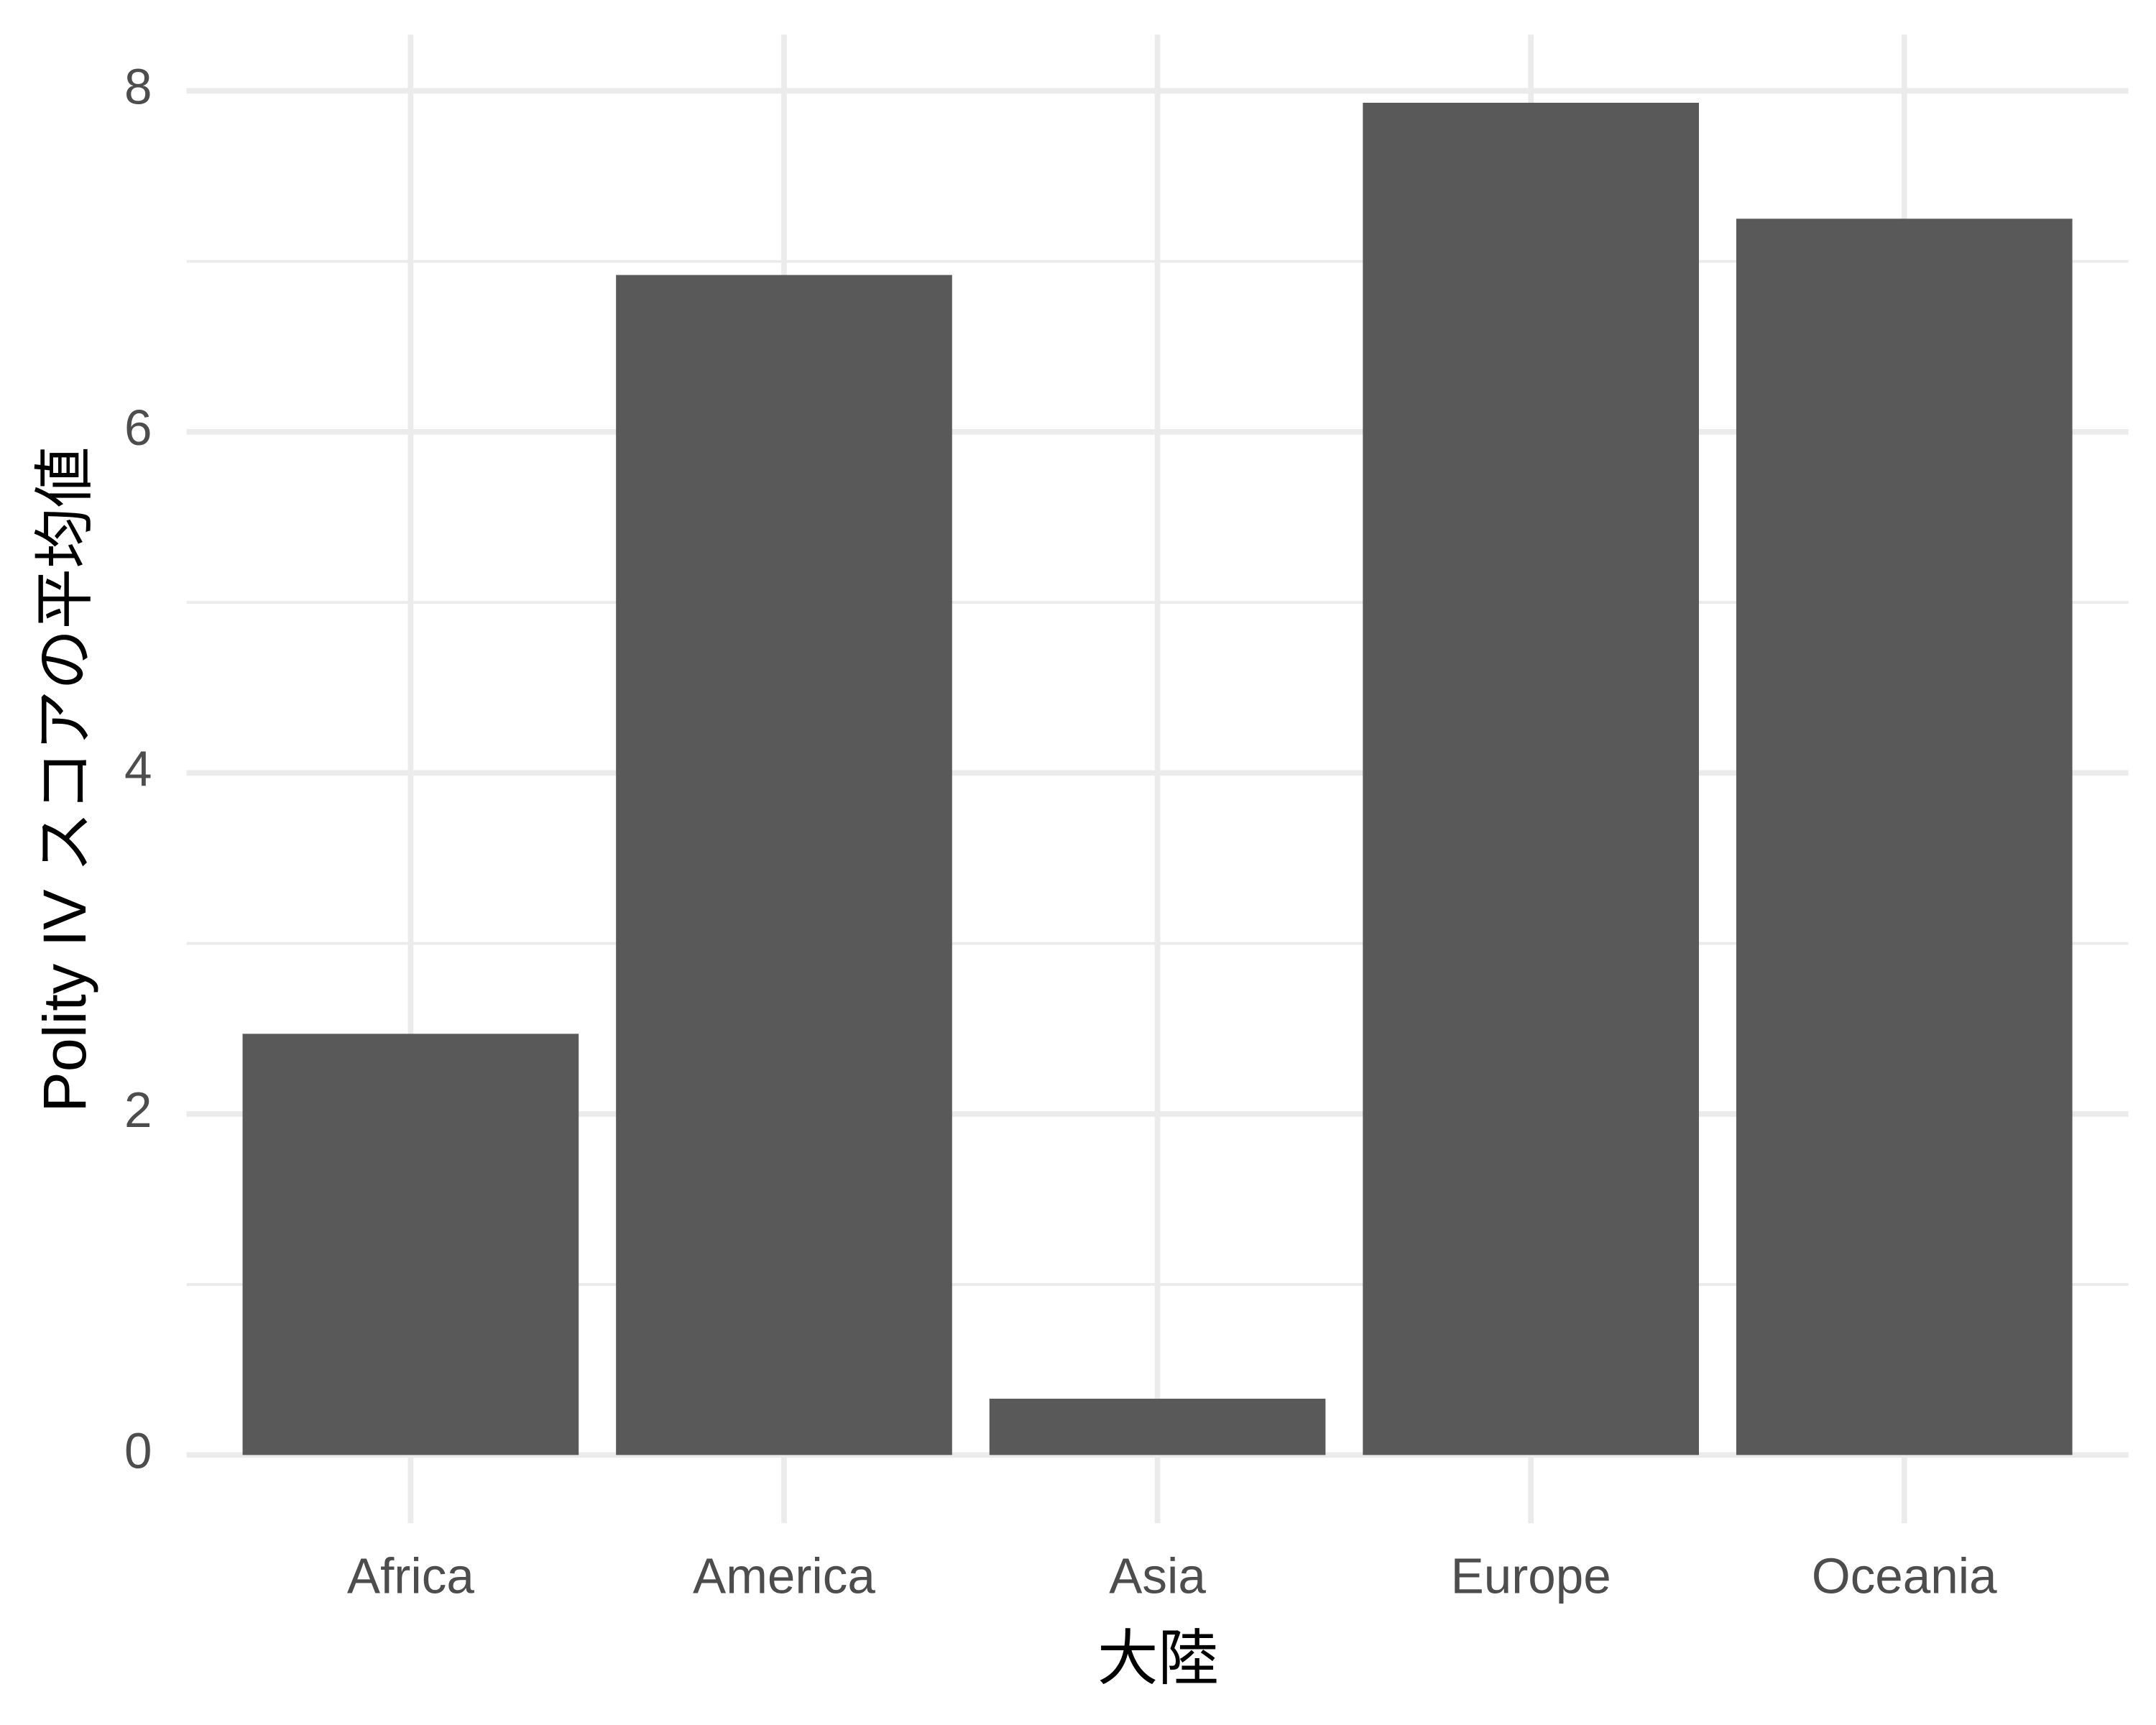 The image size is (2156, 1725). Describe the element at coordinates (1158, 1658) in the screenshot. I see `x-axis-title: 大陸` at that location.